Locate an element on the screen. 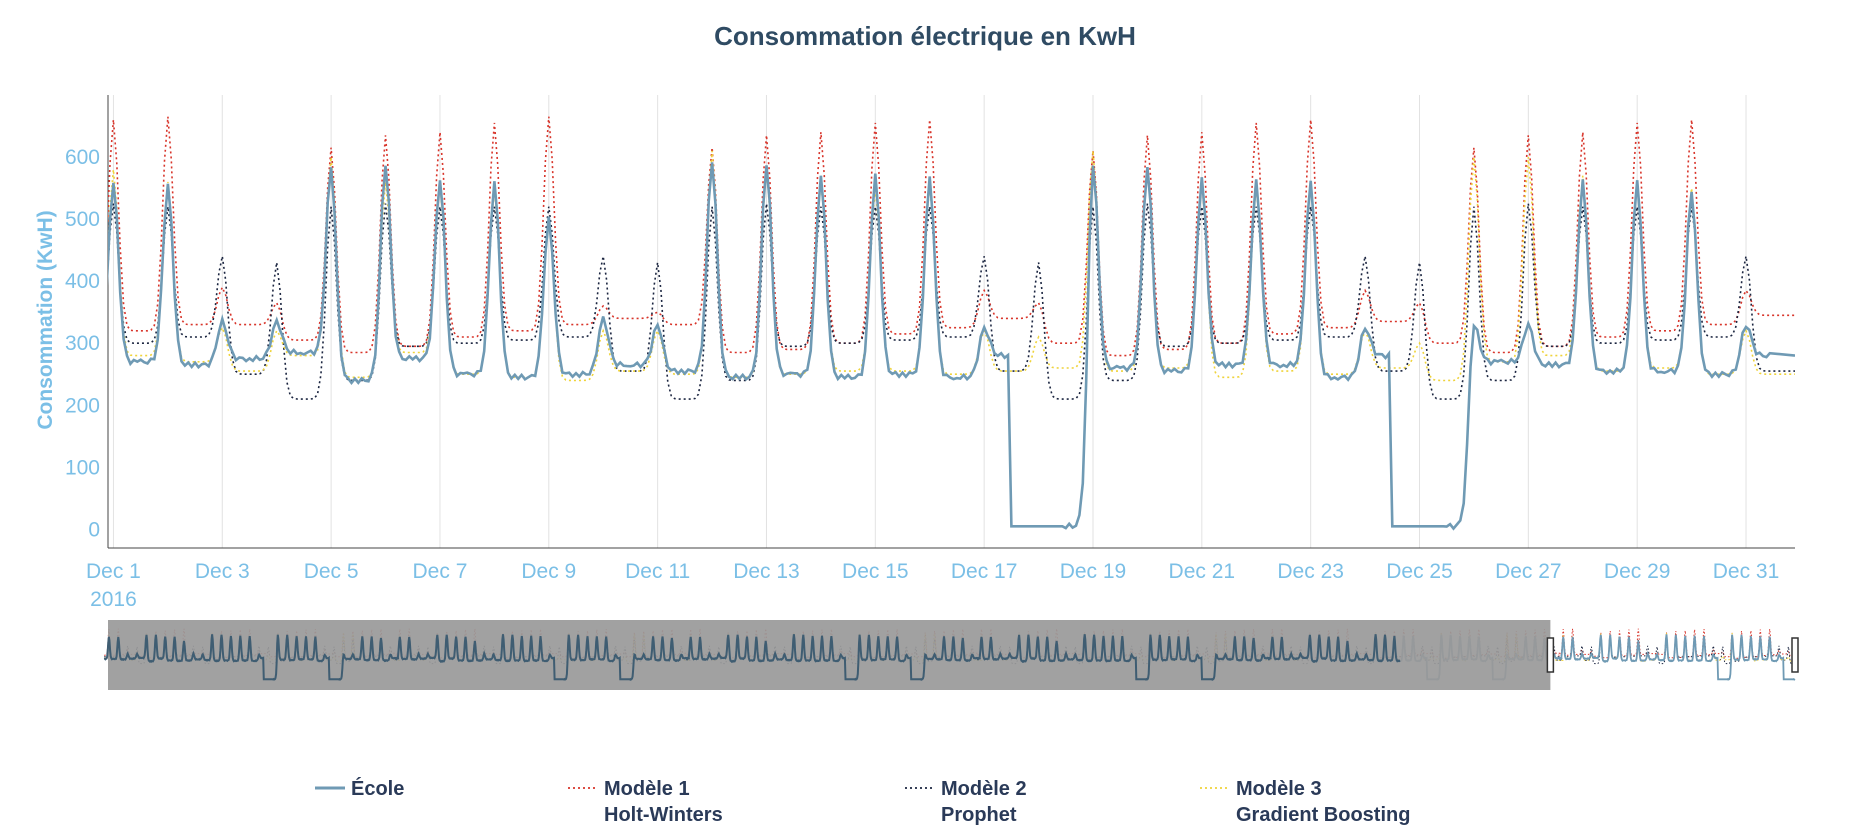 This screenshot has height=834, width=1850. legend-label: École is located at coordinates (377, 788).